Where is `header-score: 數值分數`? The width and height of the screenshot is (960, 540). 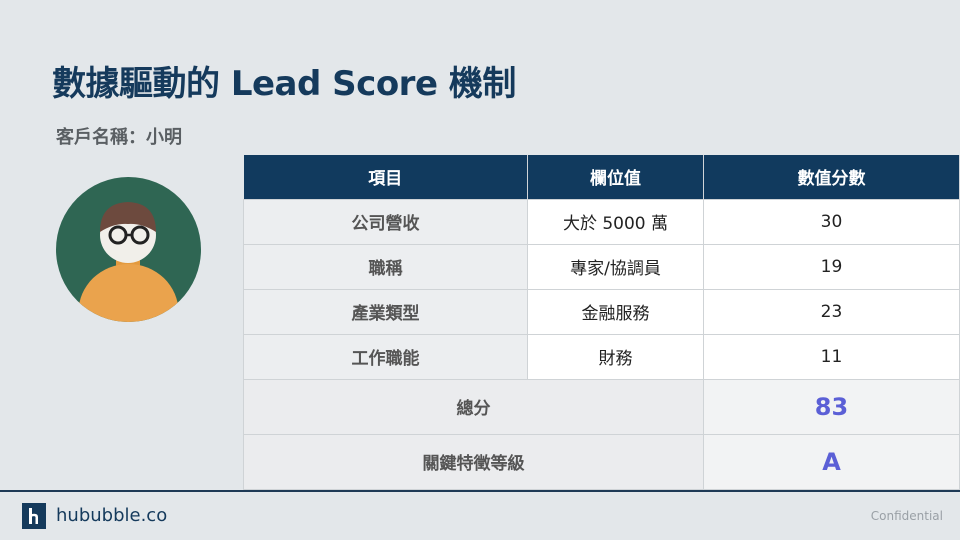 header-score: 數值分數 is located at coordinates (831, 177).